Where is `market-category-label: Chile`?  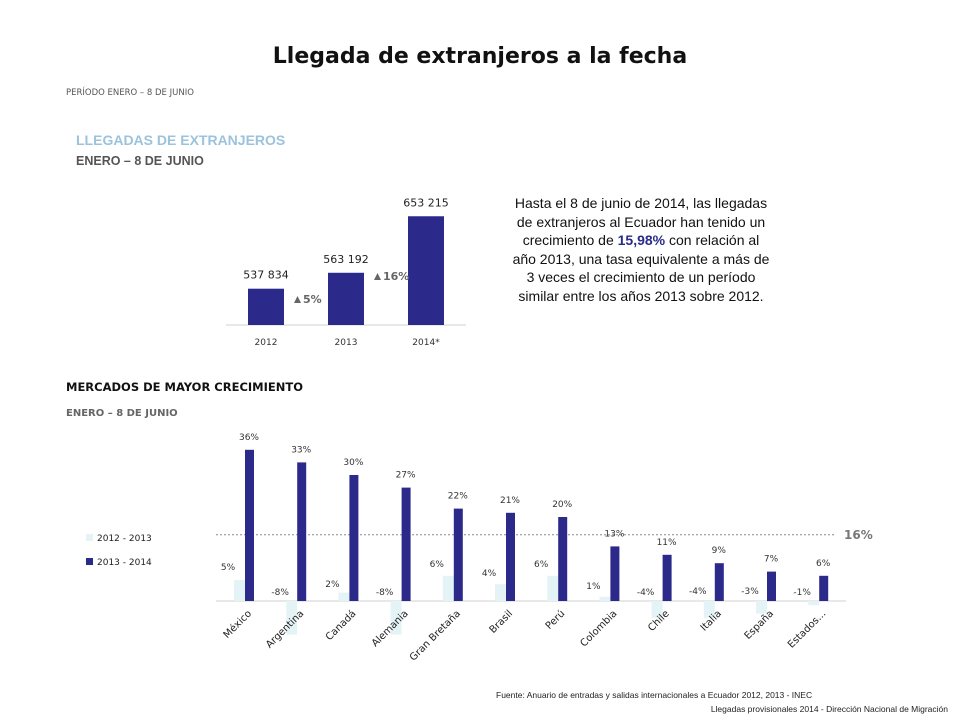
market-category-label: Chile is located at coordinates (658, 620).